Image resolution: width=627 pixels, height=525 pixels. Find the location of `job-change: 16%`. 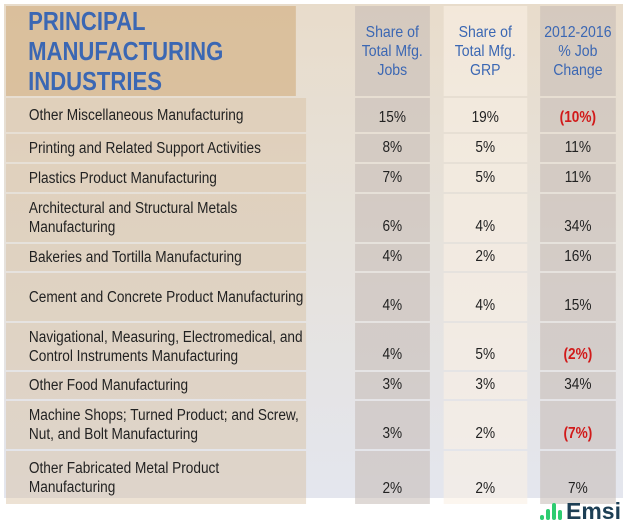

job-change: 16% is located at coordinates (578, 257).